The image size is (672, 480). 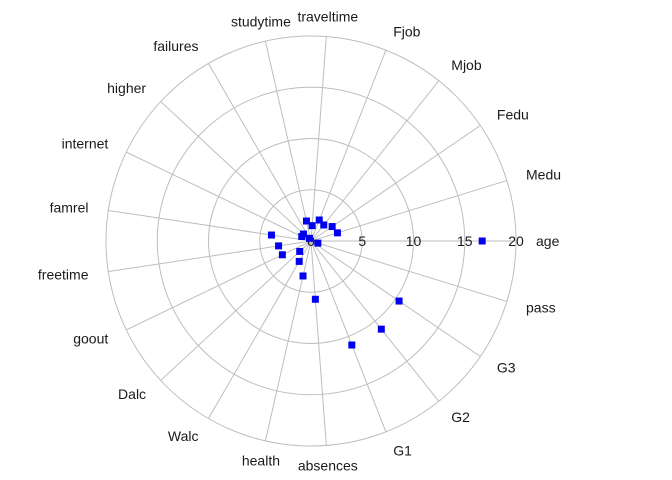 I want to click on data-point-freetime, so click(x=279, y=246).